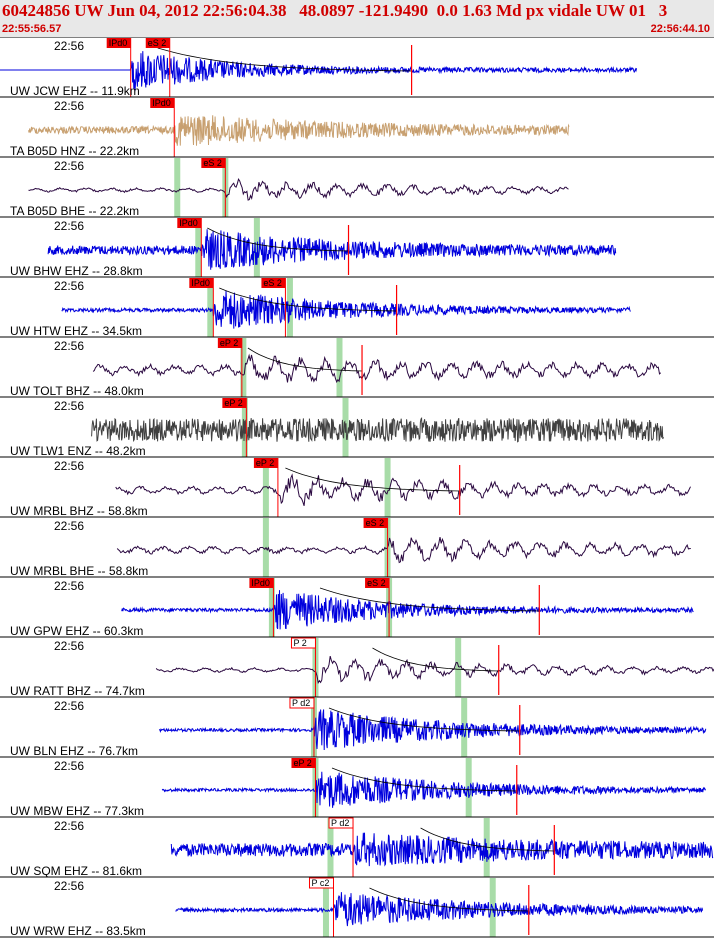 This screenshot has width=714, height=938. What do you see at coordinates (76, 271) in the screenshot?
I see `station-label: UW BHW EHZ -- 28.8km` at bounding box center [76, 271].